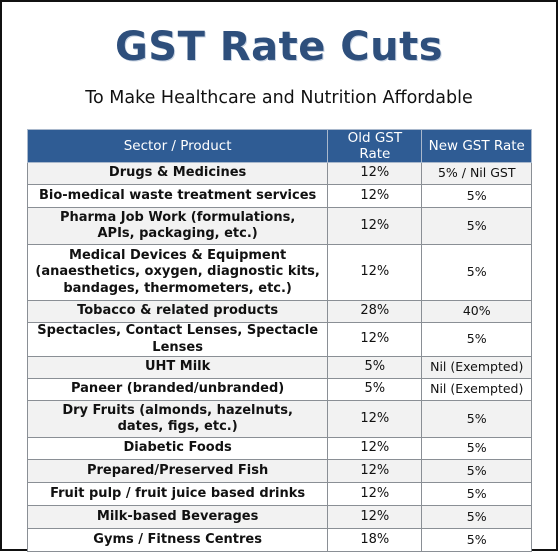 This screenshot has width=558, height=552. I want to click on product-cell: Paneer (branded/unbranded), so click(177, 389).